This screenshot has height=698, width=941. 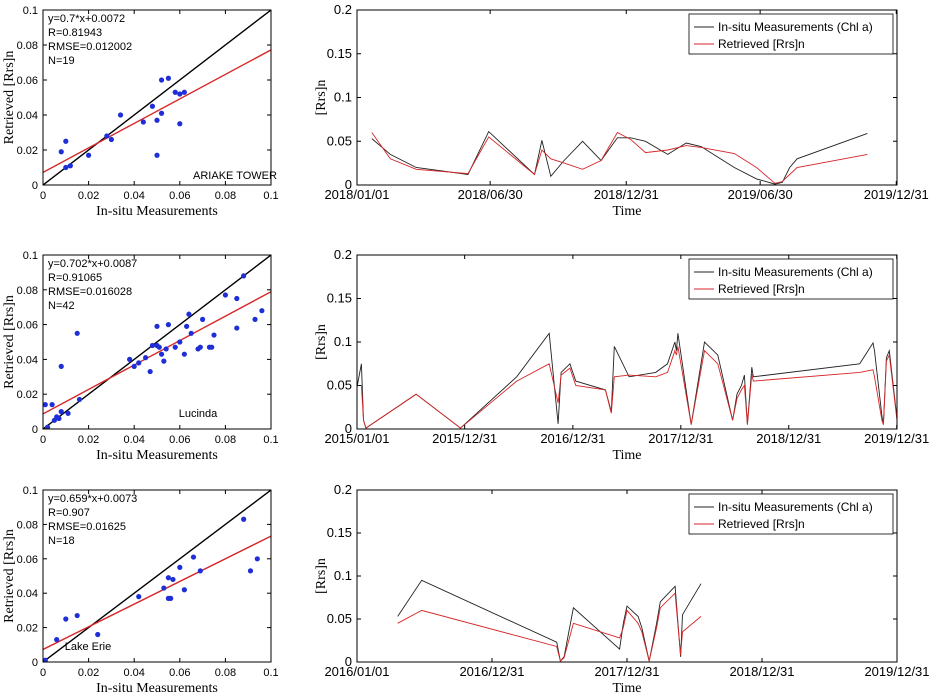 What do you see at coordinates (760, 194) in the screenshot?
I see `x-tick-label: 2019/06/30` at bounding box center [760, 194].